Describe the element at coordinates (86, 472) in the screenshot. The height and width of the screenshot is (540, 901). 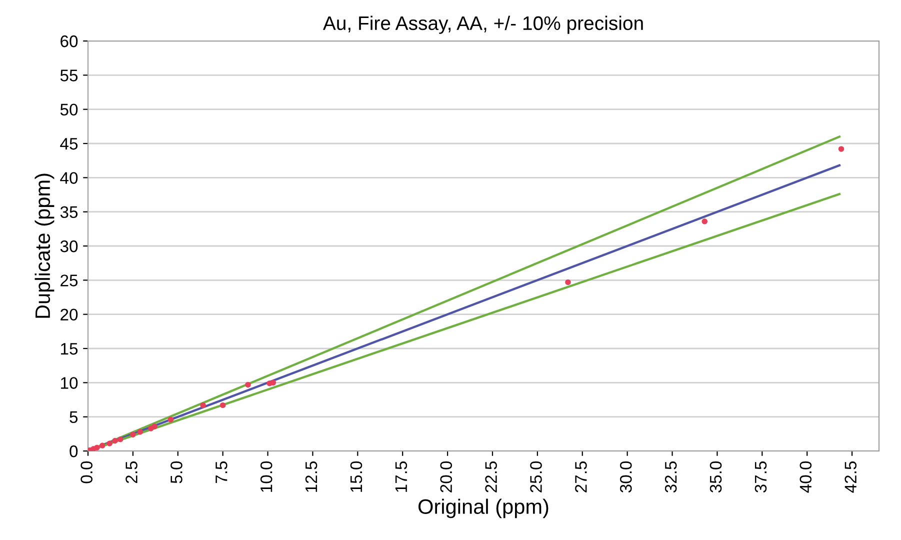
I see `x-tick-label: 0.0` at that location.